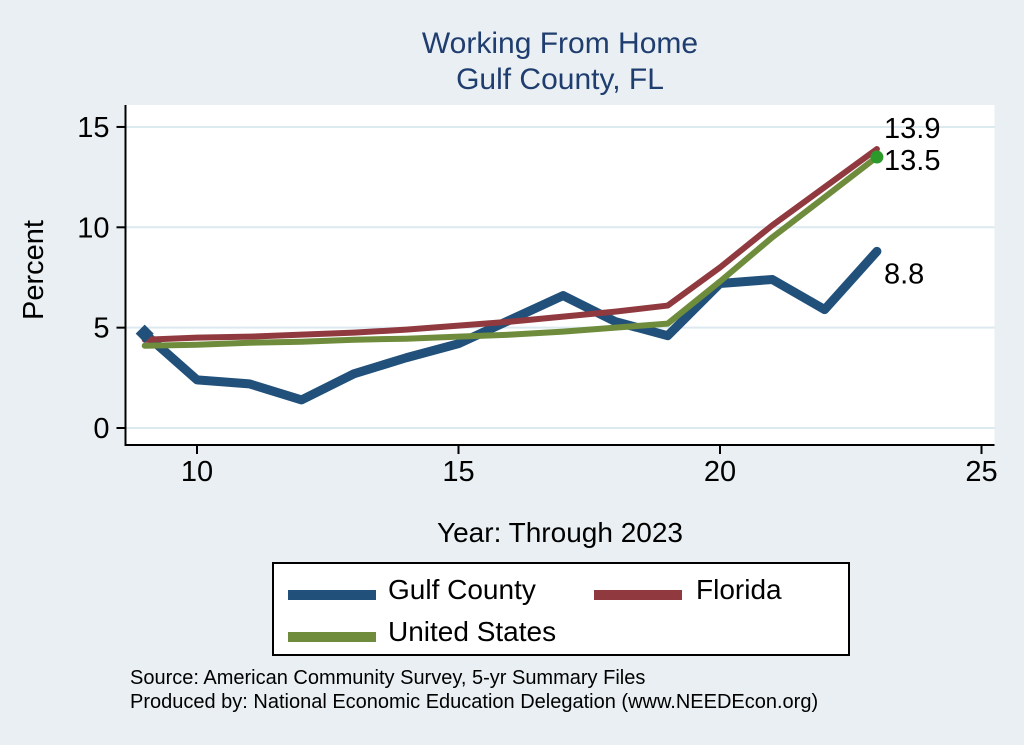  I want to click on y-tick-label: 0, so click(101, 429).